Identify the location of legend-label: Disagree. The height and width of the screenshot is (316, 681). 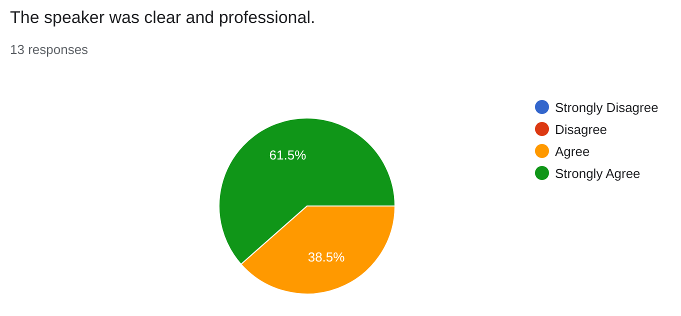
(581, 129).